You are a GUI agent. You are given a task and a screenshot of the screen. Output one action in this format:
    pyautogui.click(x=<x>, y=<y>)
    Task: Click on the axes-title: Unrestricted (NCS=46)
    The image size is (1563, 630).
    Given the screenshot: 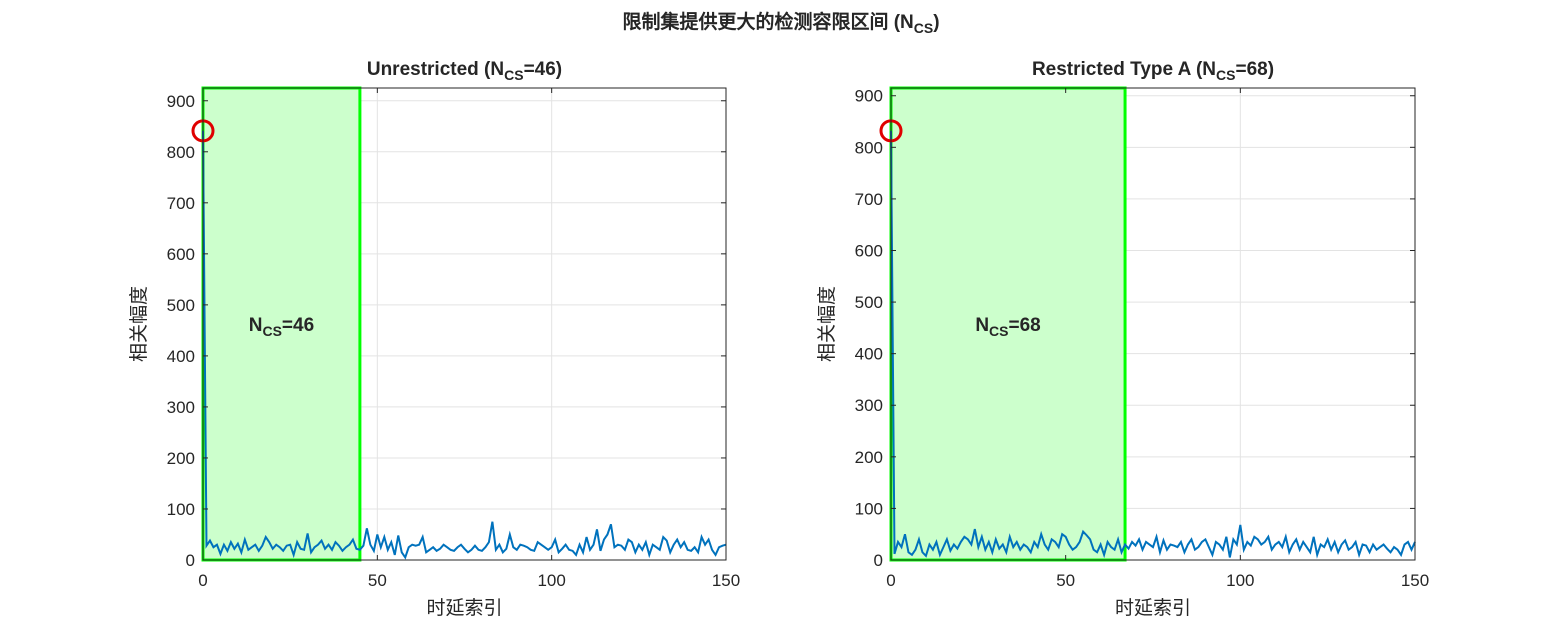 What is the action you would take?
    pyautogui.click(x=464, y=71)
    